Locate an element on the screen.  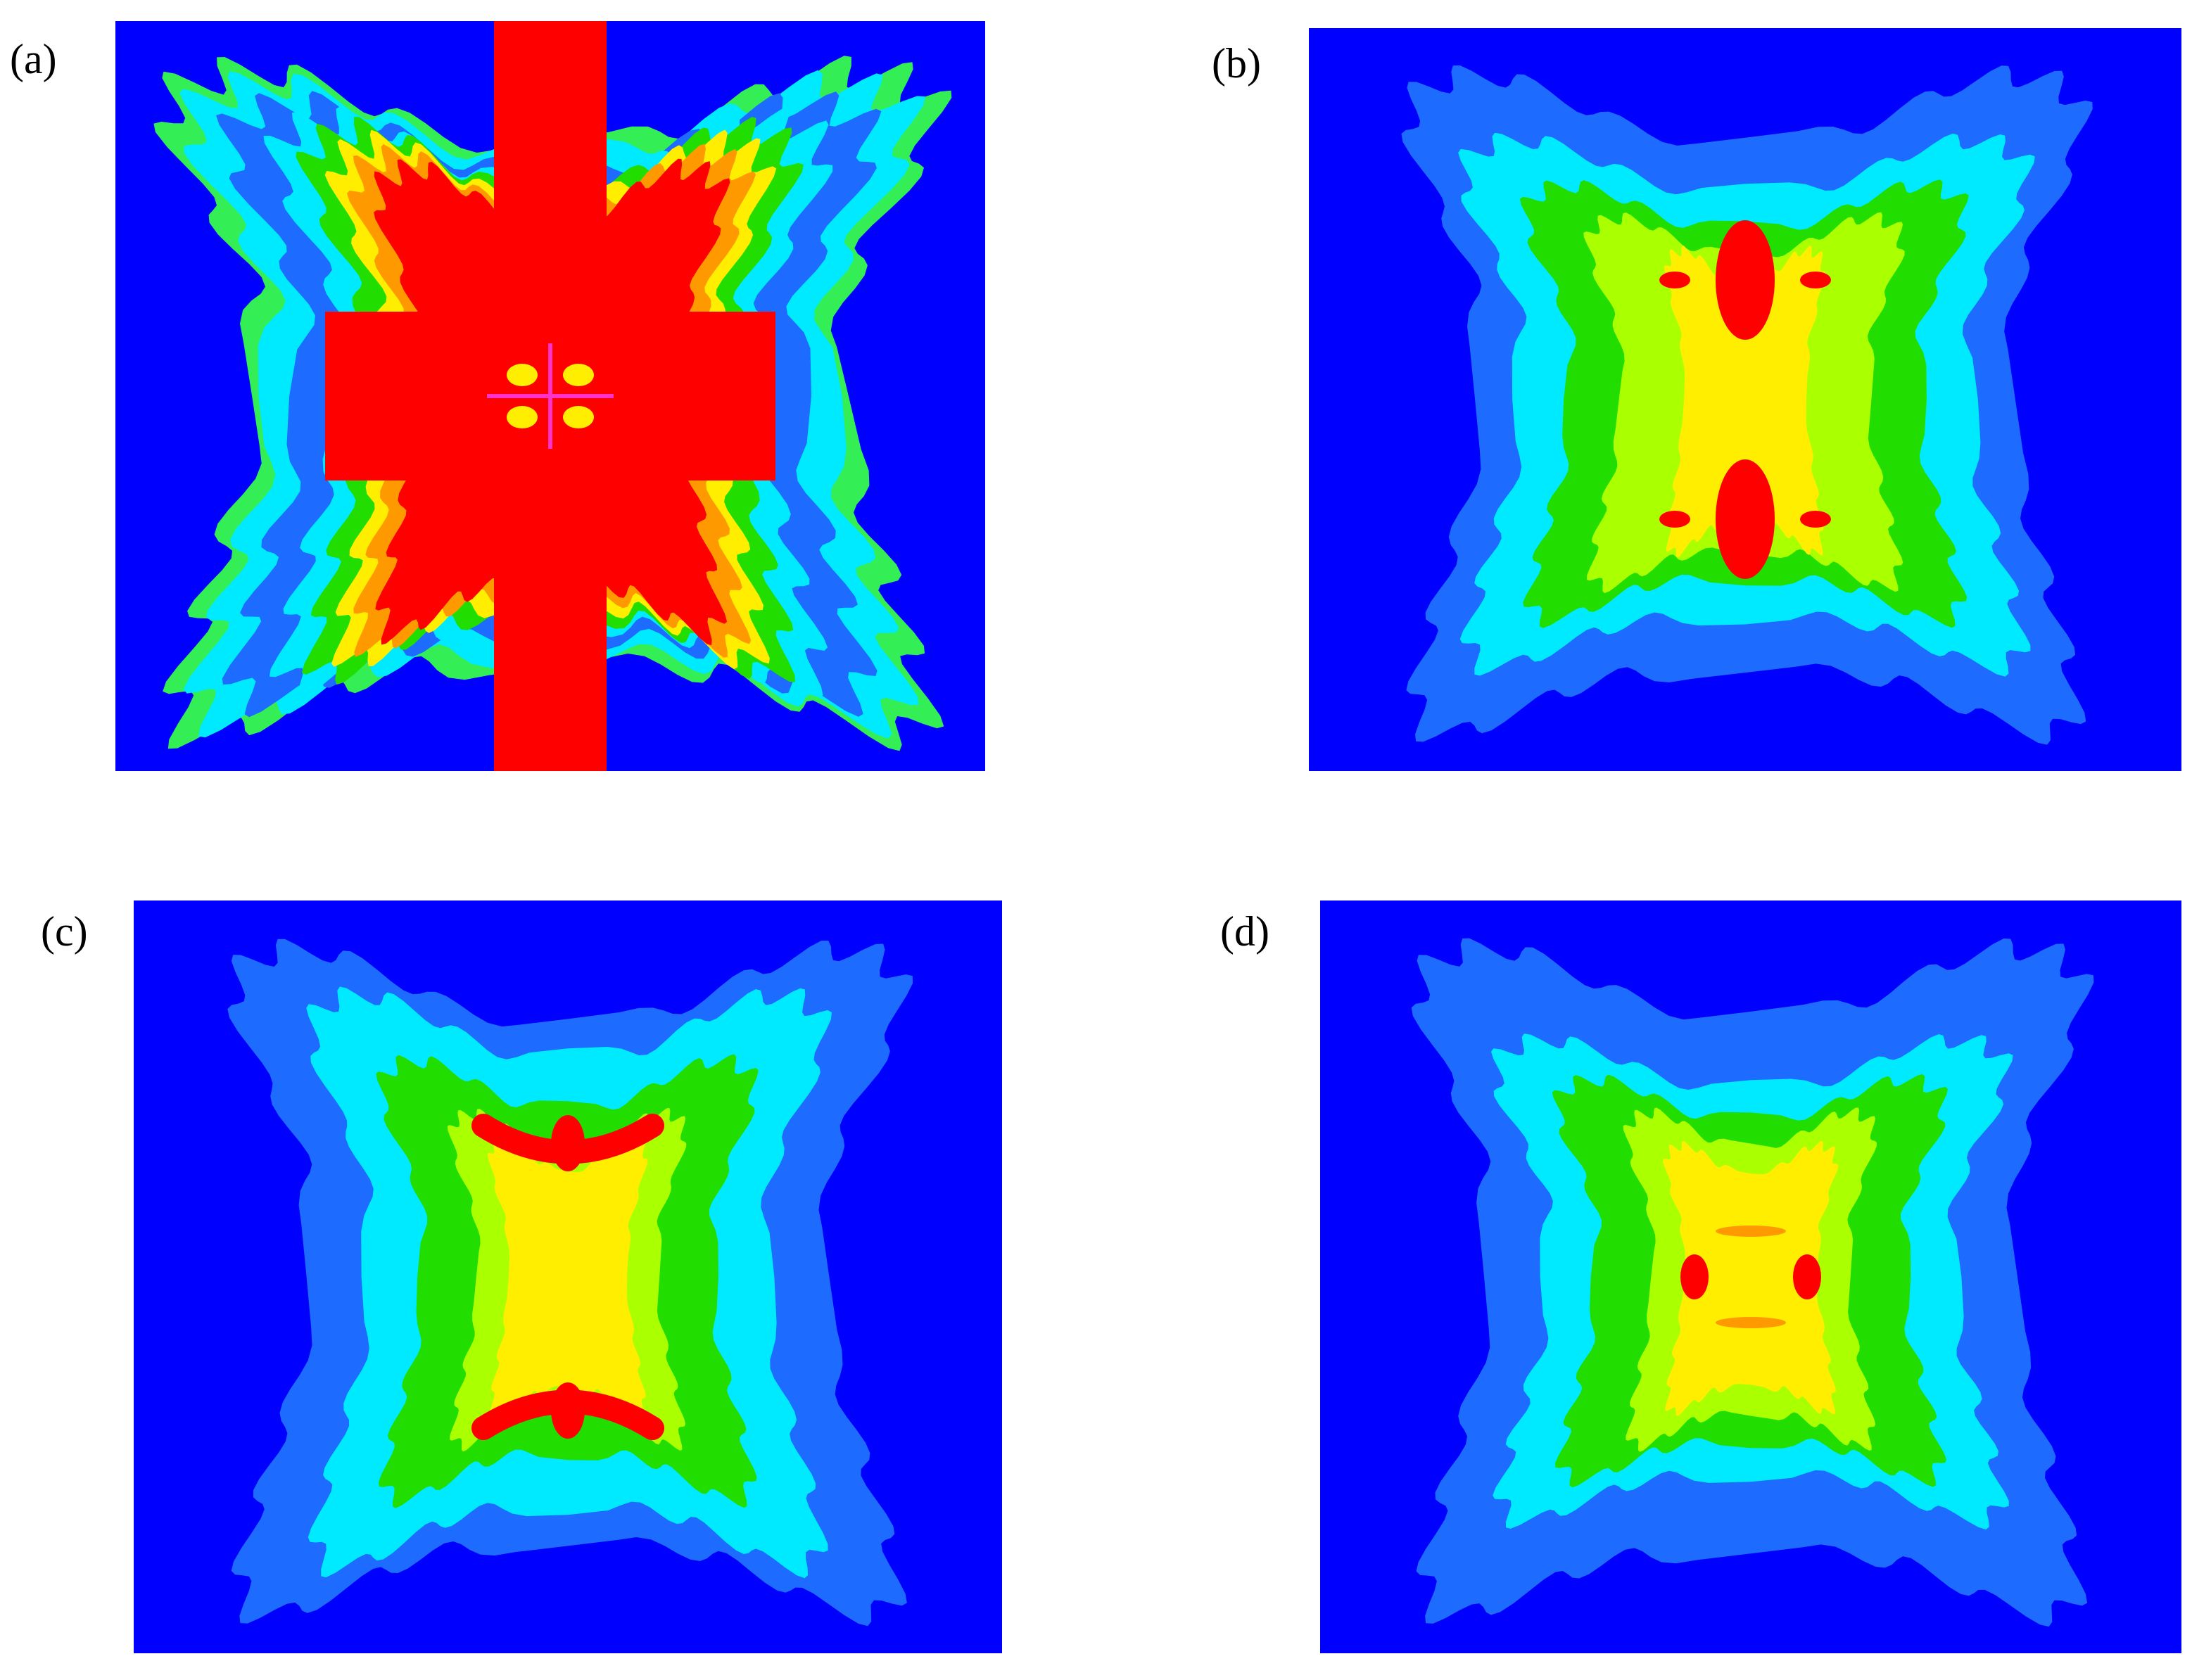
panel-label: (c) is located at coordinates (64, 932).